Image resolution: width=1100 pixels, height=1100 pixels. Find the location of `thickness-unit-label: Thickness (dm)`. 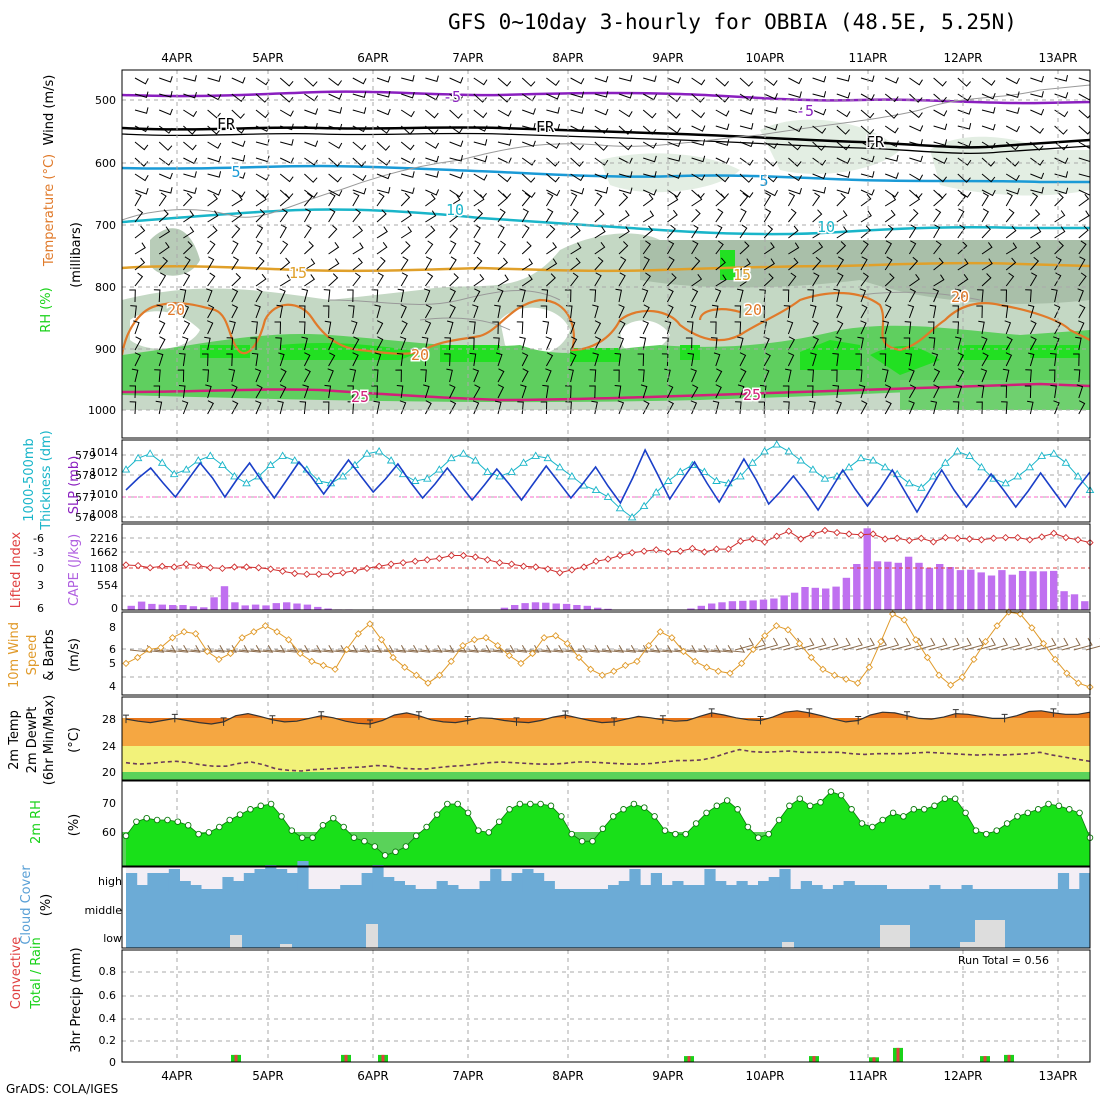

thickness-unit-label: Thickness (dm) is located at coordinates (46, 480).